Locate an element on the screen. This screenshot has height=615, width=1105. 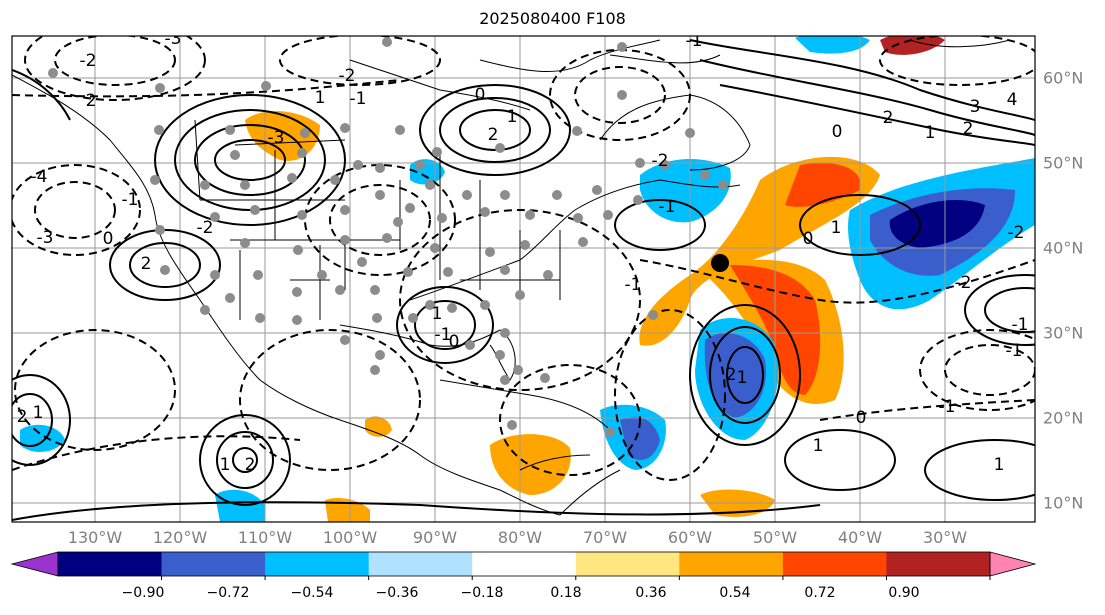
colorbar-tick: −0.72 is located at coordinates (228, 593).